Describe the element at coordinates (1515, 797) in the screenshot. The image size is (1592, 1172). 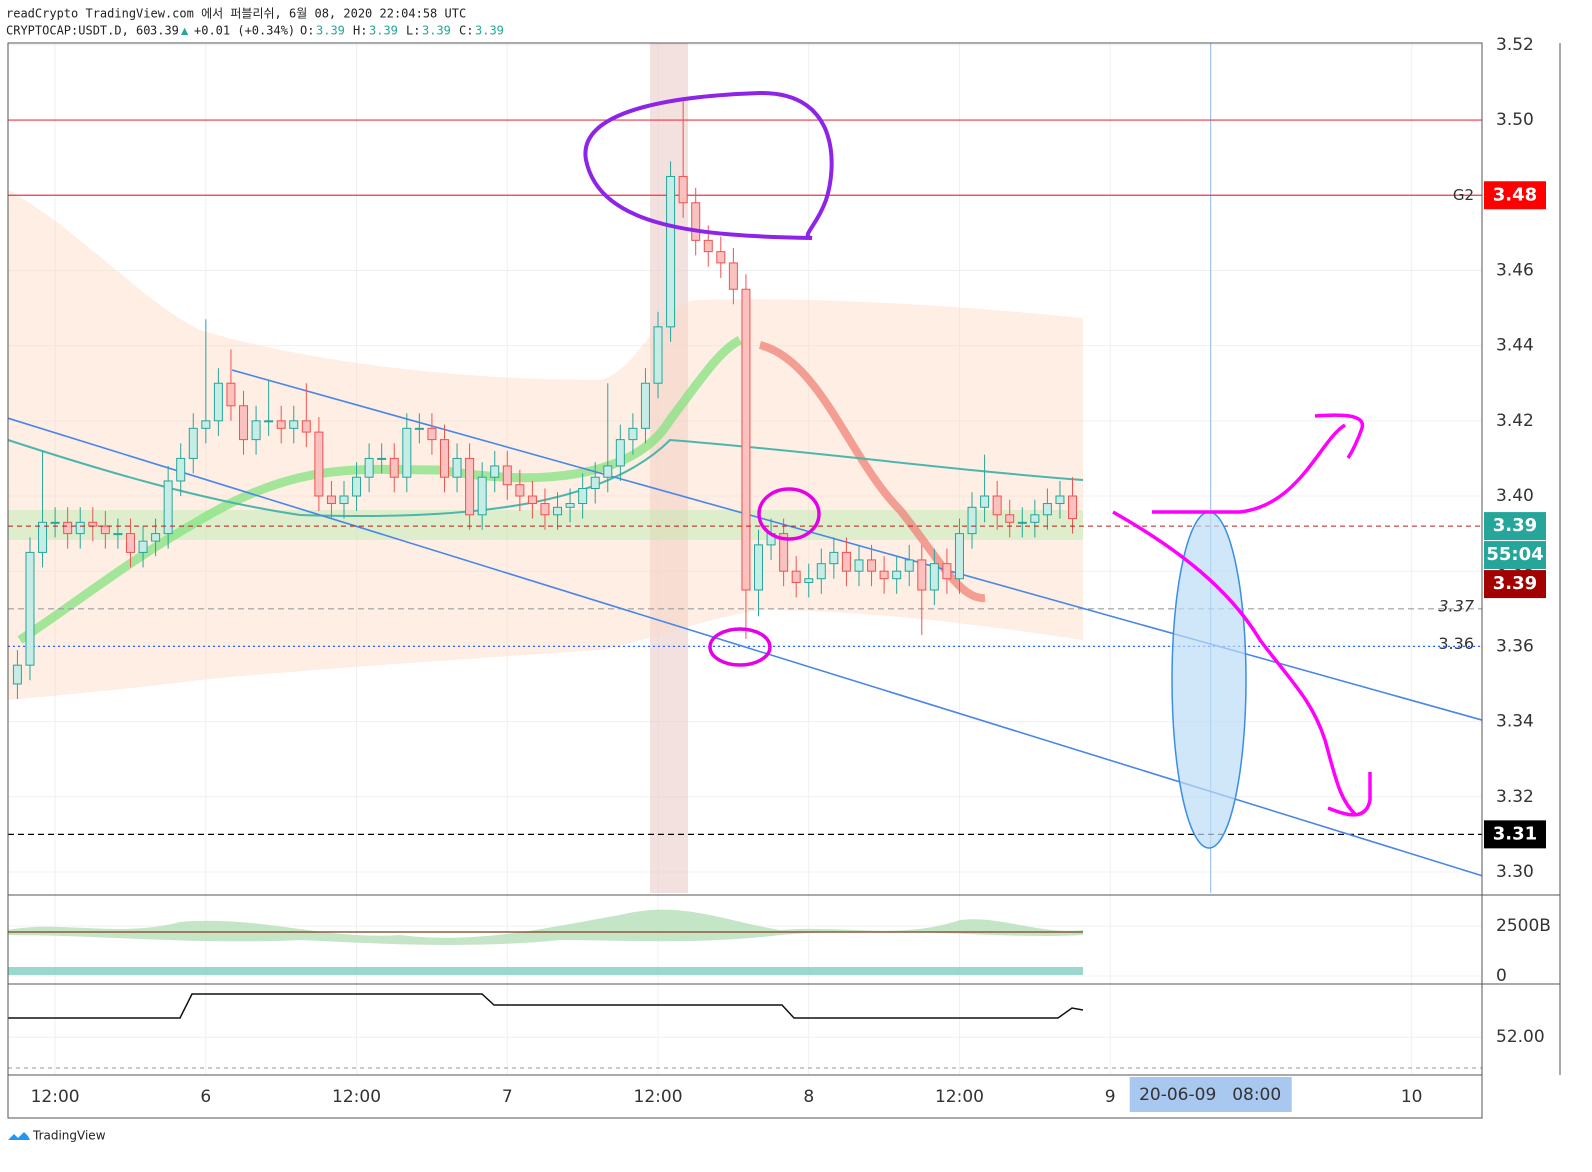
I see `y-tick-label: 3.32` at that location.